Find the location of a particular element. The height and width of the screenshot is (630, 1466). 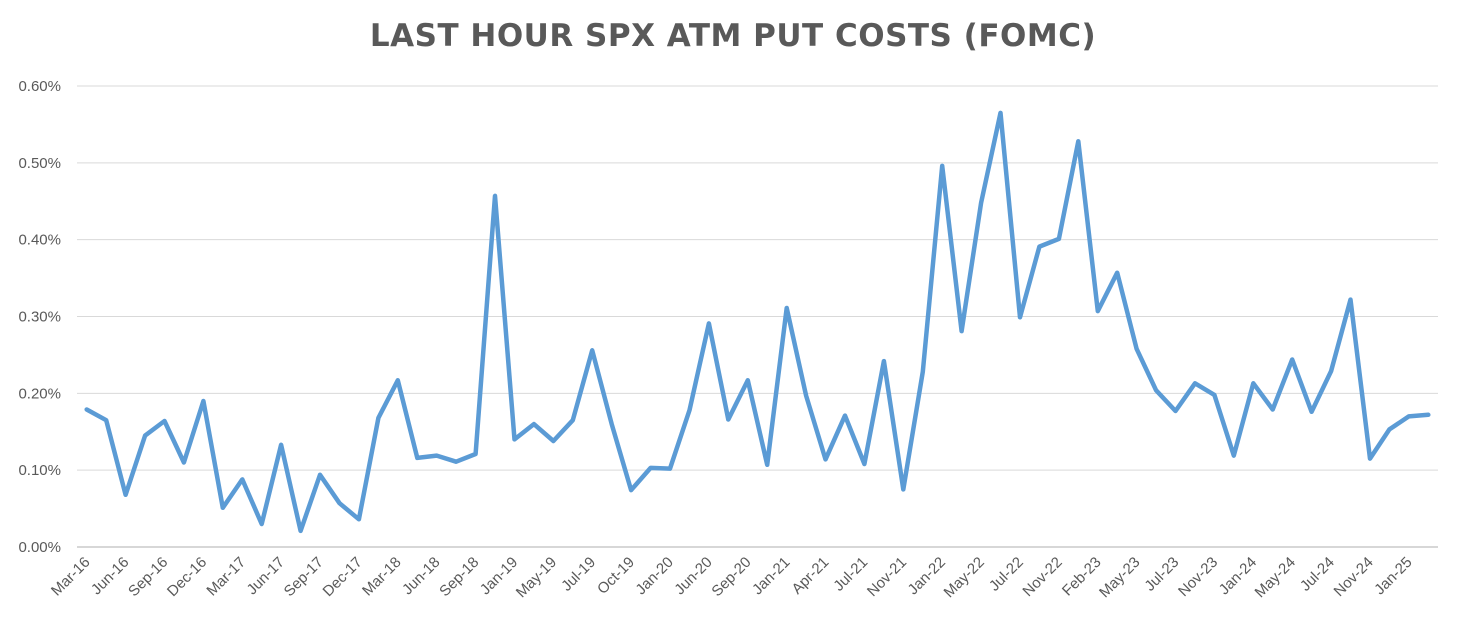

y-tick-label: 0.00% is located at coordinates (39, 547).